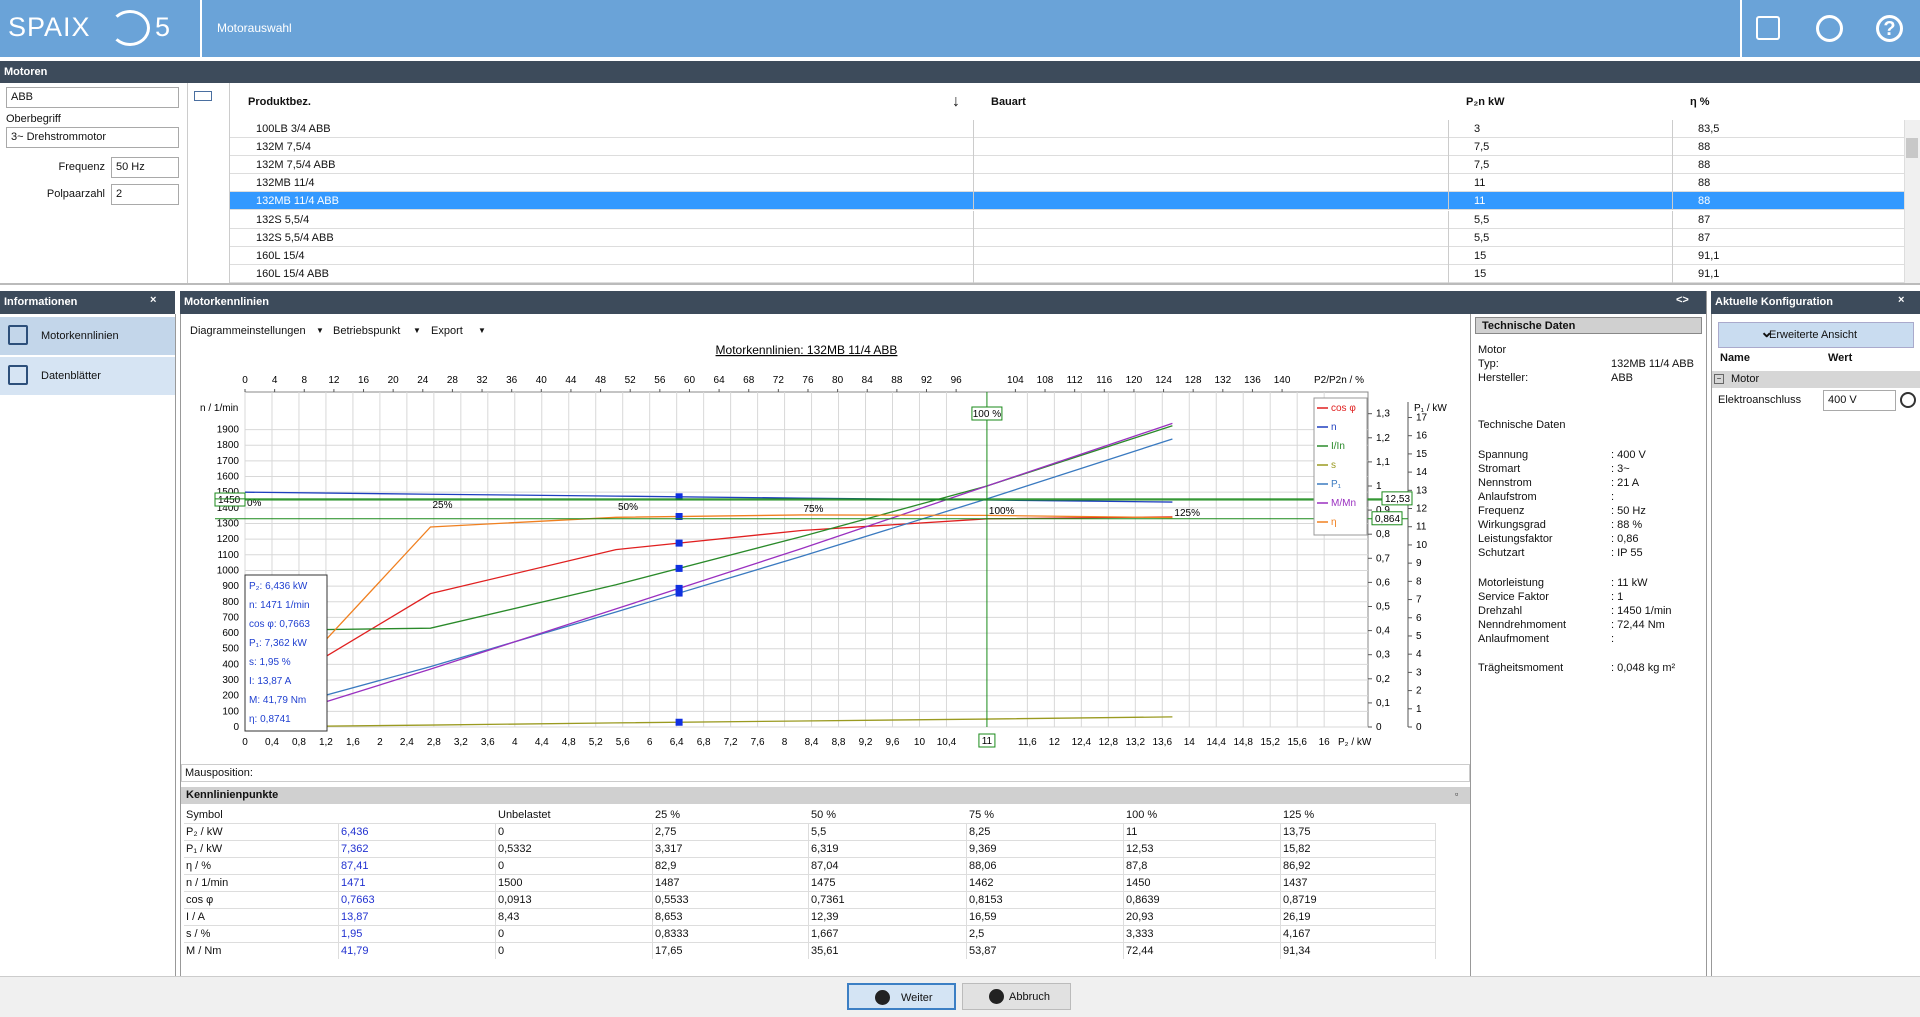  Describe the element at coordinates (1045, 899) in the screenshot. I see `table-cell: 0,8153` at that location.